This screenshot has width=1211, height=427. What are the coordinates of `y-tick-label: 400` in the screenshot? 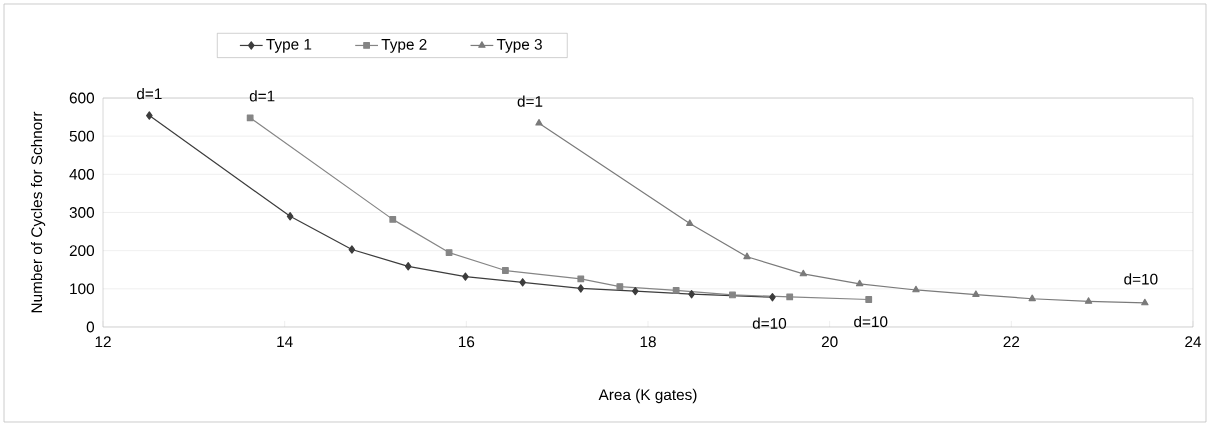 It's located at (82, 174).